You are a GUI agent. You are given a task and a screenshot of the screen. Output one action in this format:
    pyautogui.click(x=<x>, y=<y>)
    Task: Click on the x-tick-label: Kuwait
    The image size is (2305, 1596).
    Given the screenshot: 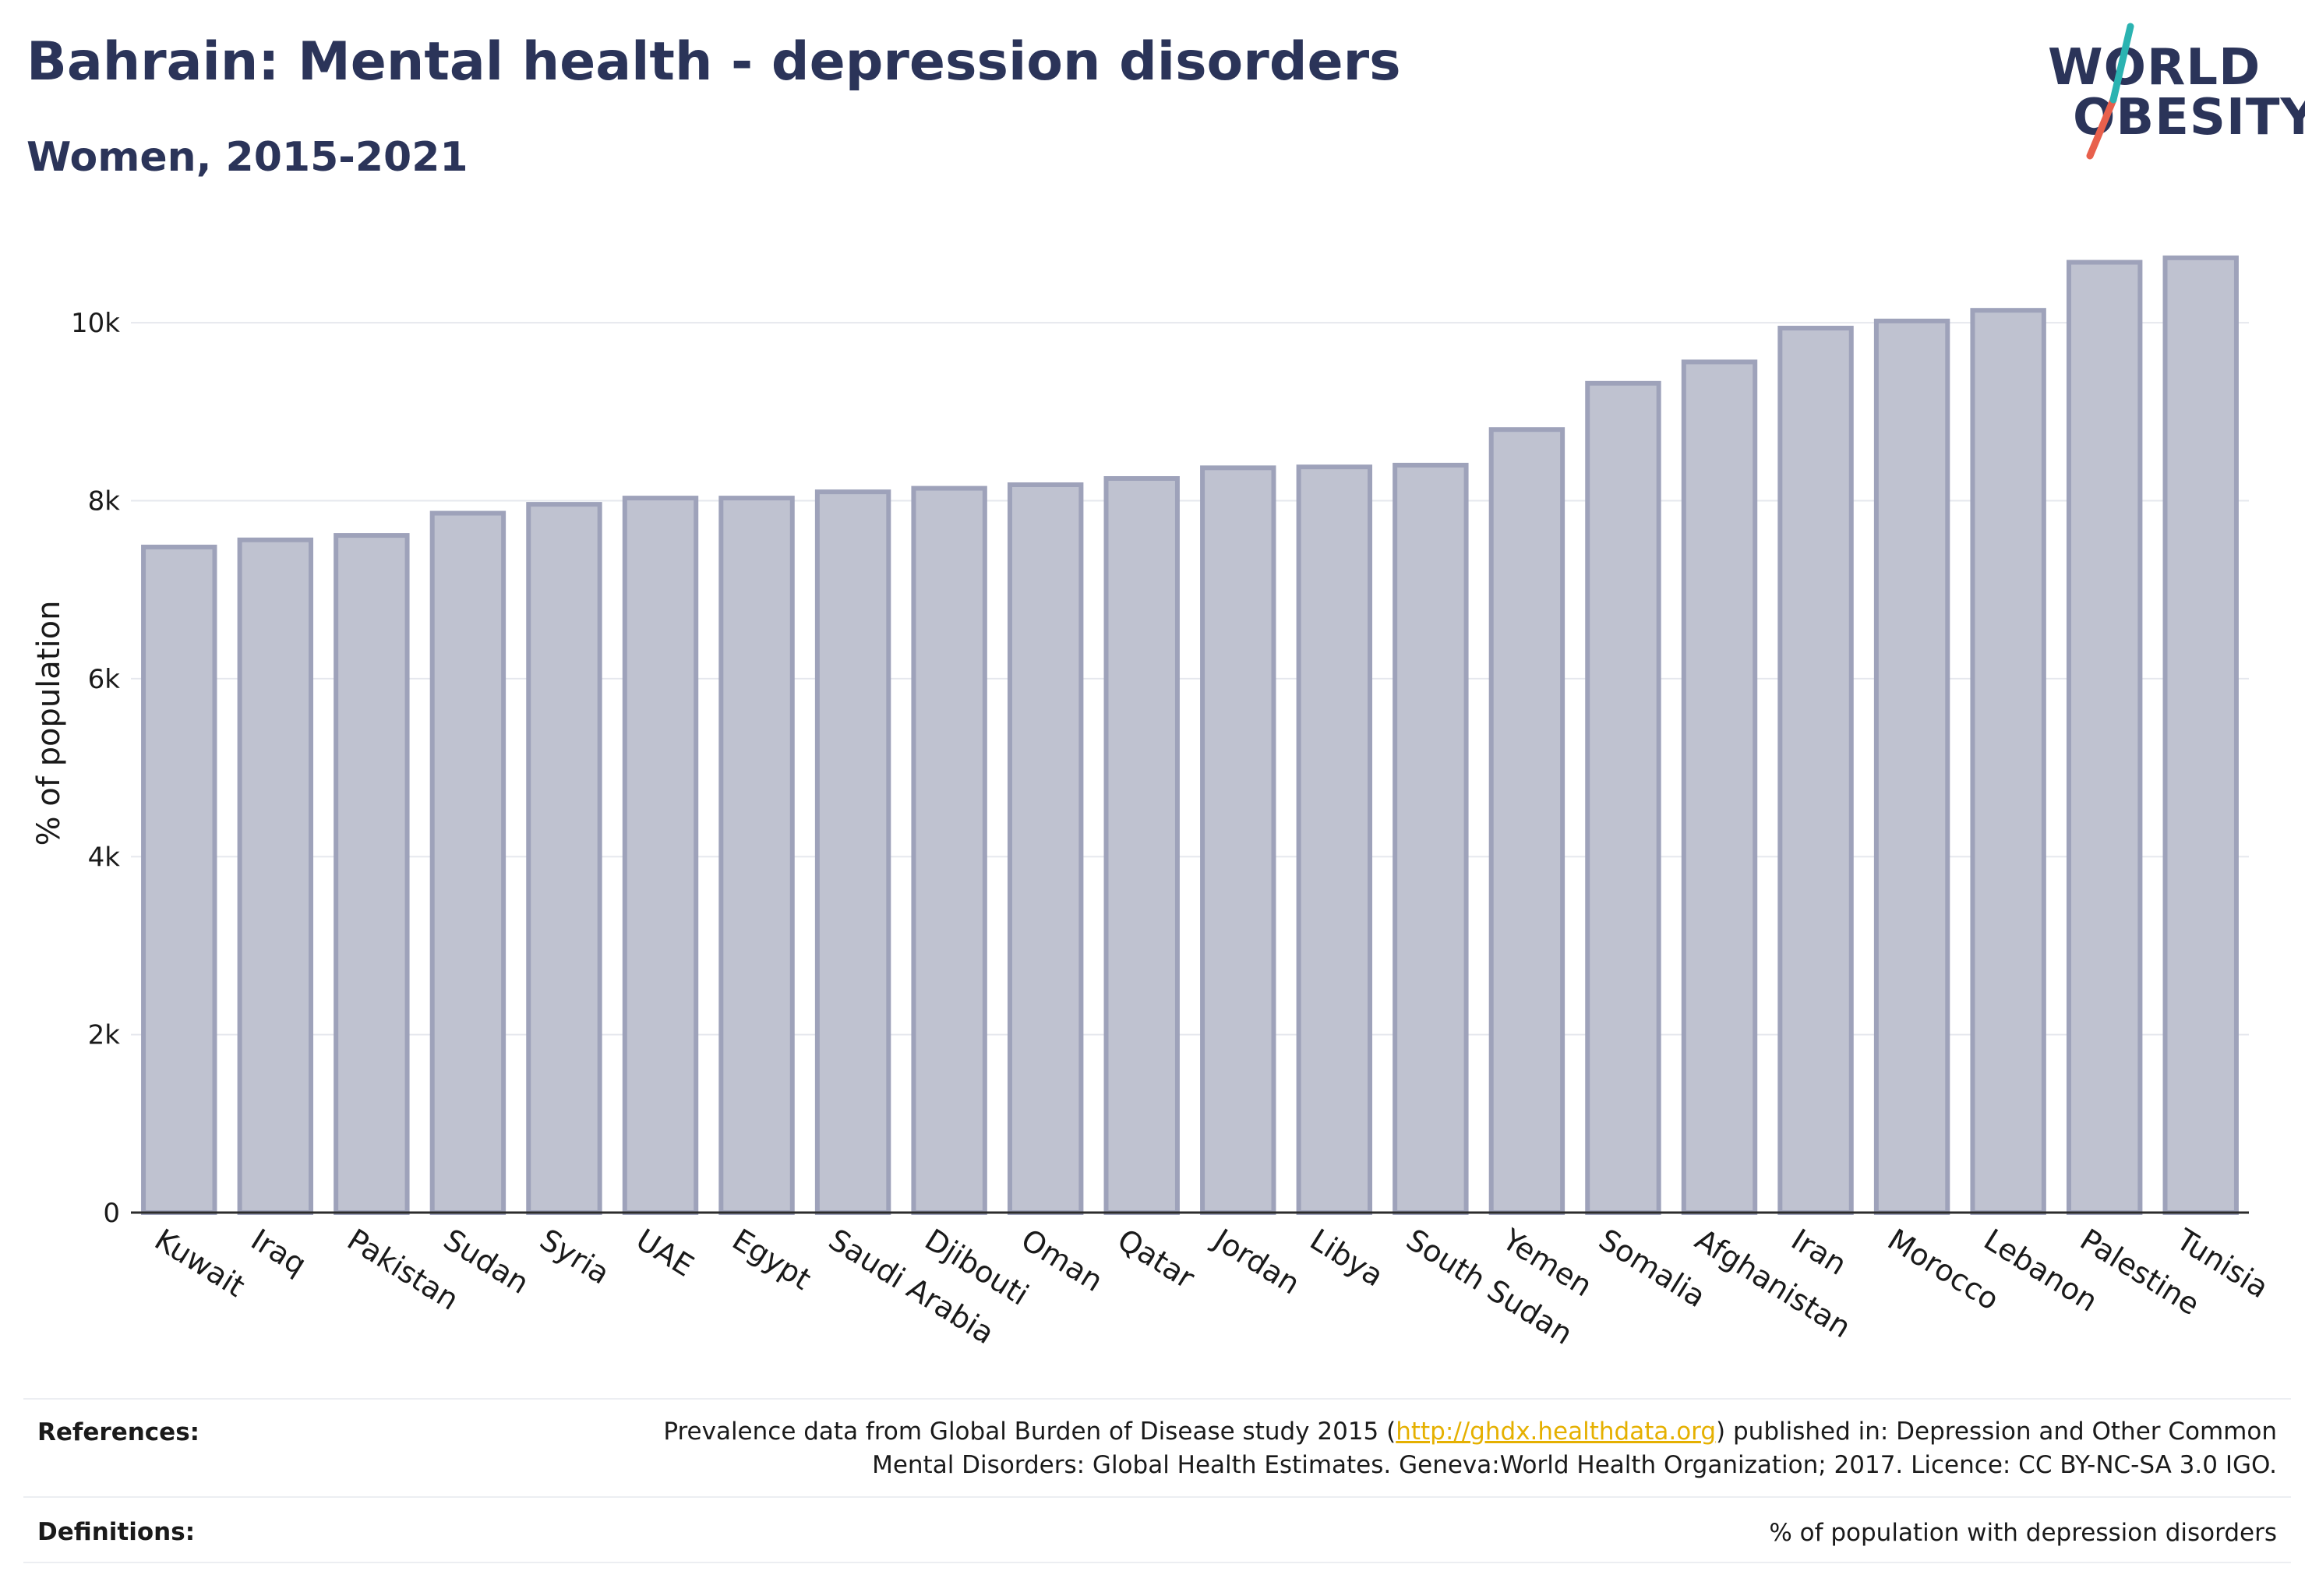 What is the action you would take?
    pyautogui.click(x=200, y=1263)
    